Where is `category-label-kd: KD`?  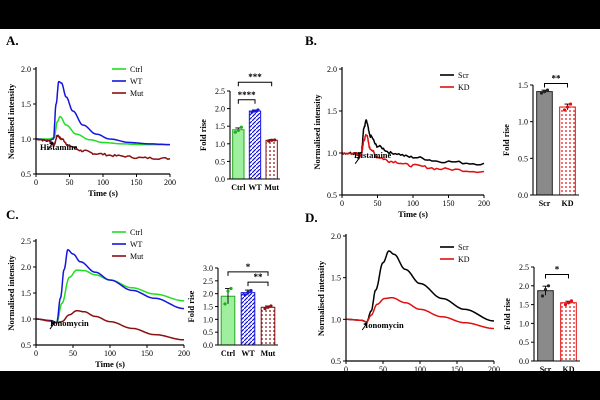 category-label-kd: KD is located at coordinates (568, 203).